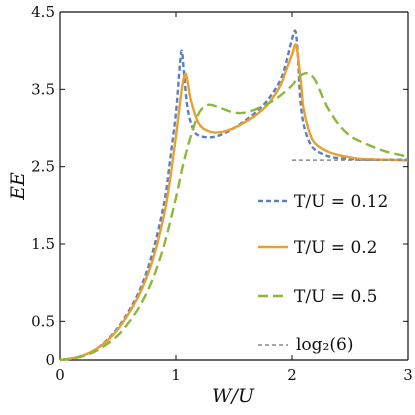 The image size is (415, 415). I want to click on legend-item-3: T/U = 0.5, so click(317, 297).